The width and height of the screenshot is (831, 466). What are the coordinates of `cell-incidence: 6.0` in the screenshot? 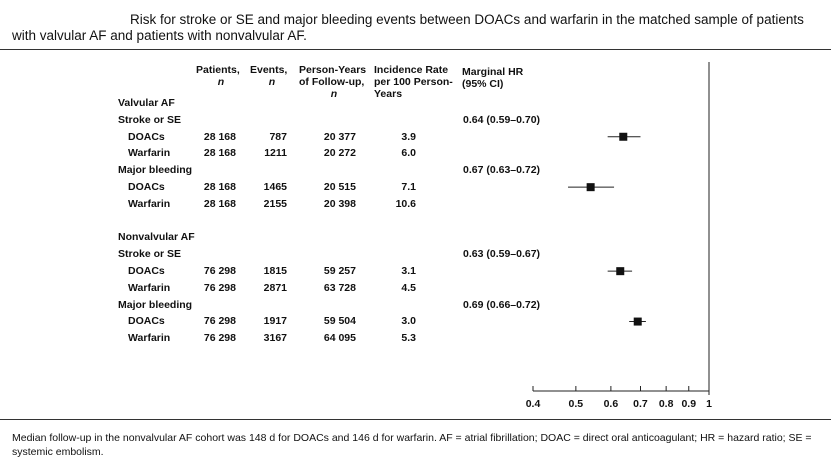 It's located at (408, 153).